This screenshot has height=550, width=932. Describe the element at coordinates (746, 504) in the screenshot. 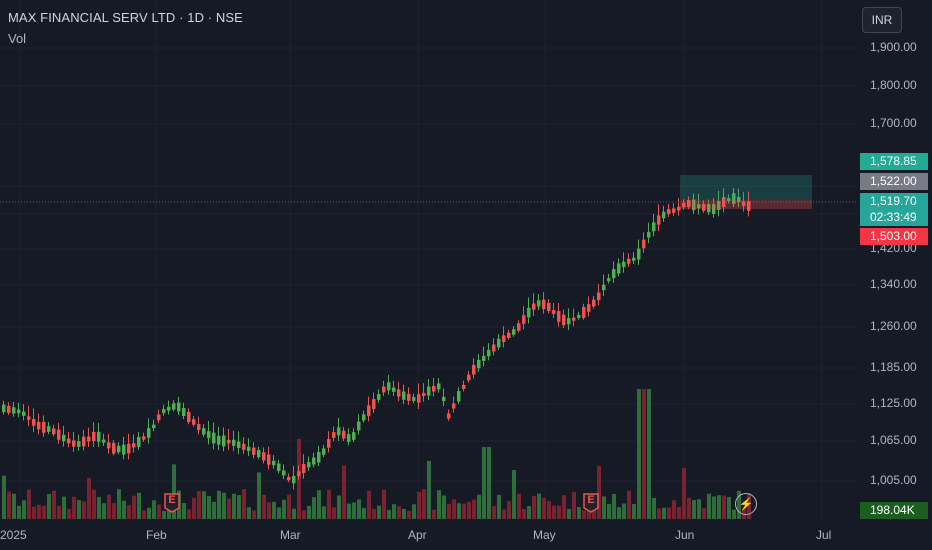

I see `lightning-icon: ⚡` at that location.